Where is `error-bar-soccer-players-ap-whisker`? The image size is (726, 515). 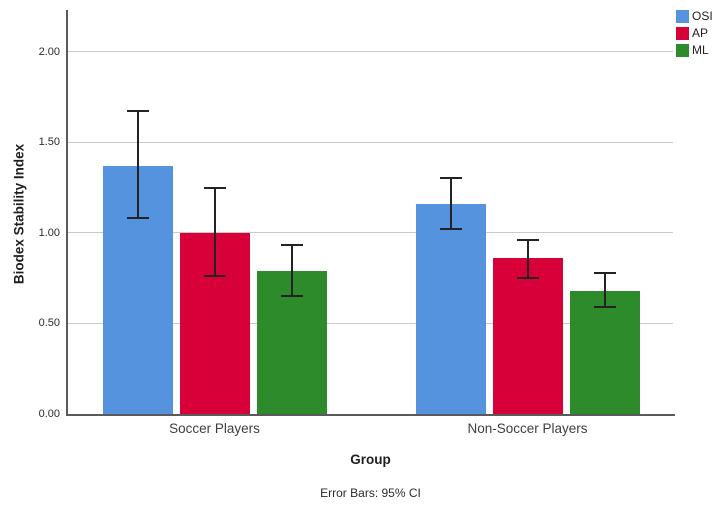 error-bar-soccer-players-ap-whisker is located at coordinates (214, 232).